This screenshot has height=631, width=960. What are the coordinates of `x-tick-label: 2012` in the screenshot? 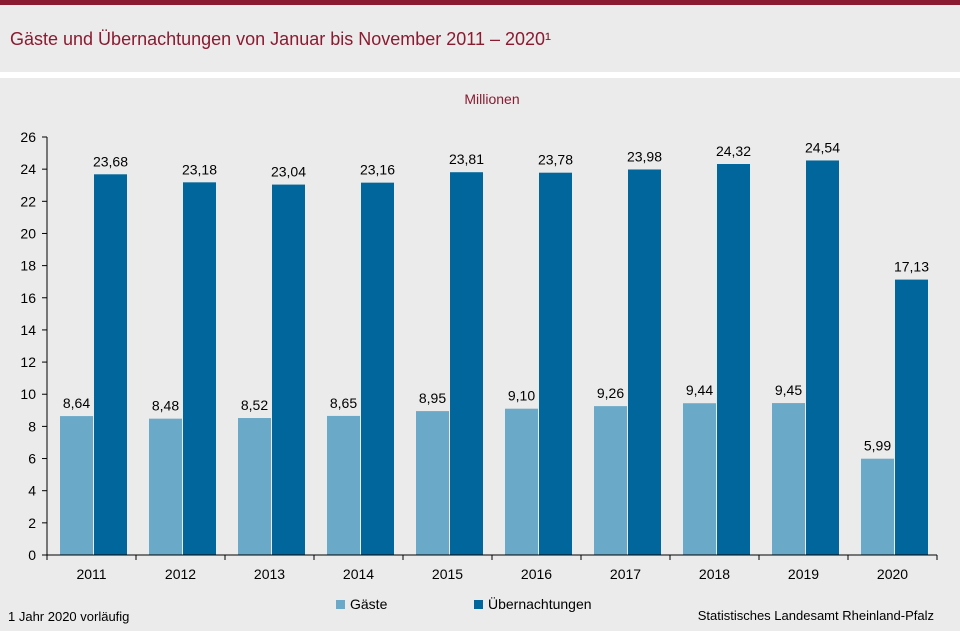 It's located at (180, 574).